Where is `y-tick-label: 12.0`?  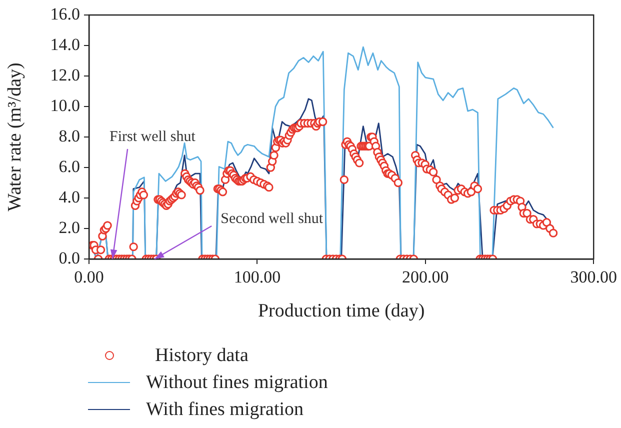
y-tick-label: 12.0 is located at coordinates (65, 74).